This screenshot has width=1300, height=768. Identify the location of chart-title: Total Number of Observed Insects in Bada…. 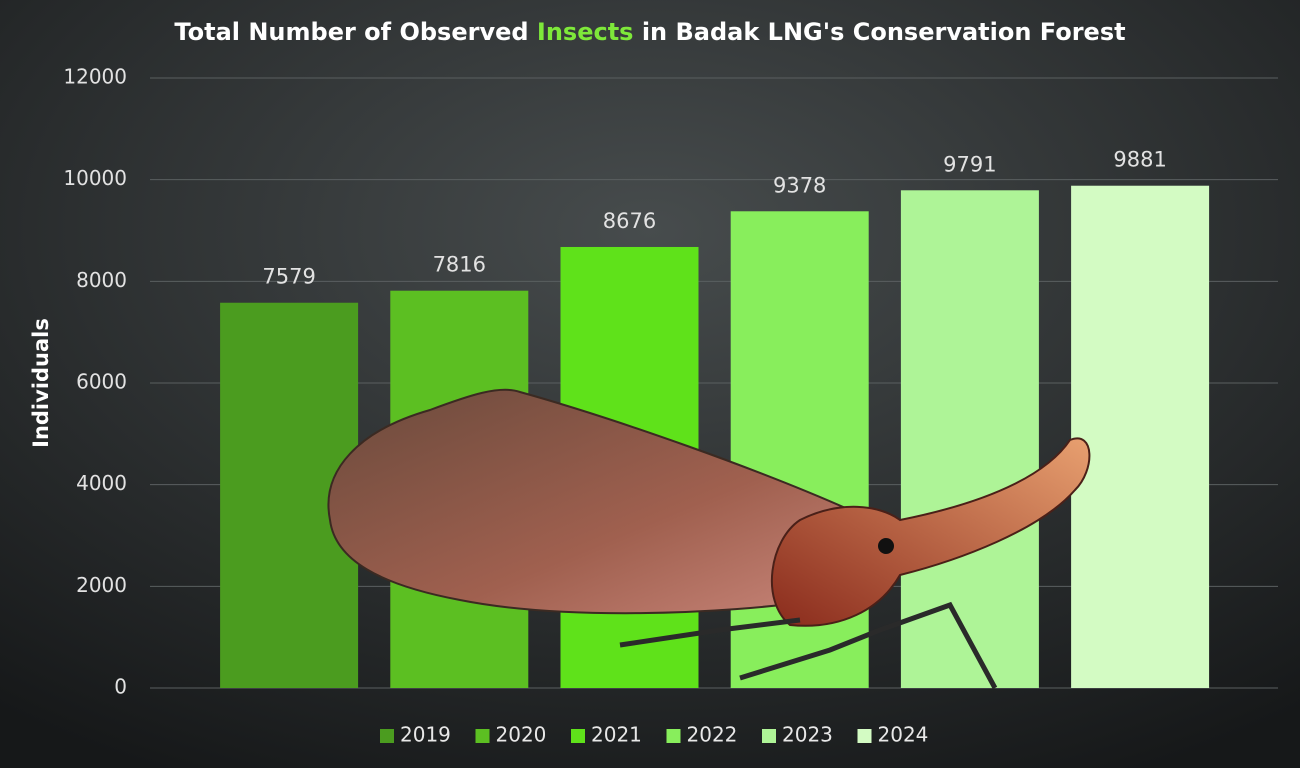
(649, 32).